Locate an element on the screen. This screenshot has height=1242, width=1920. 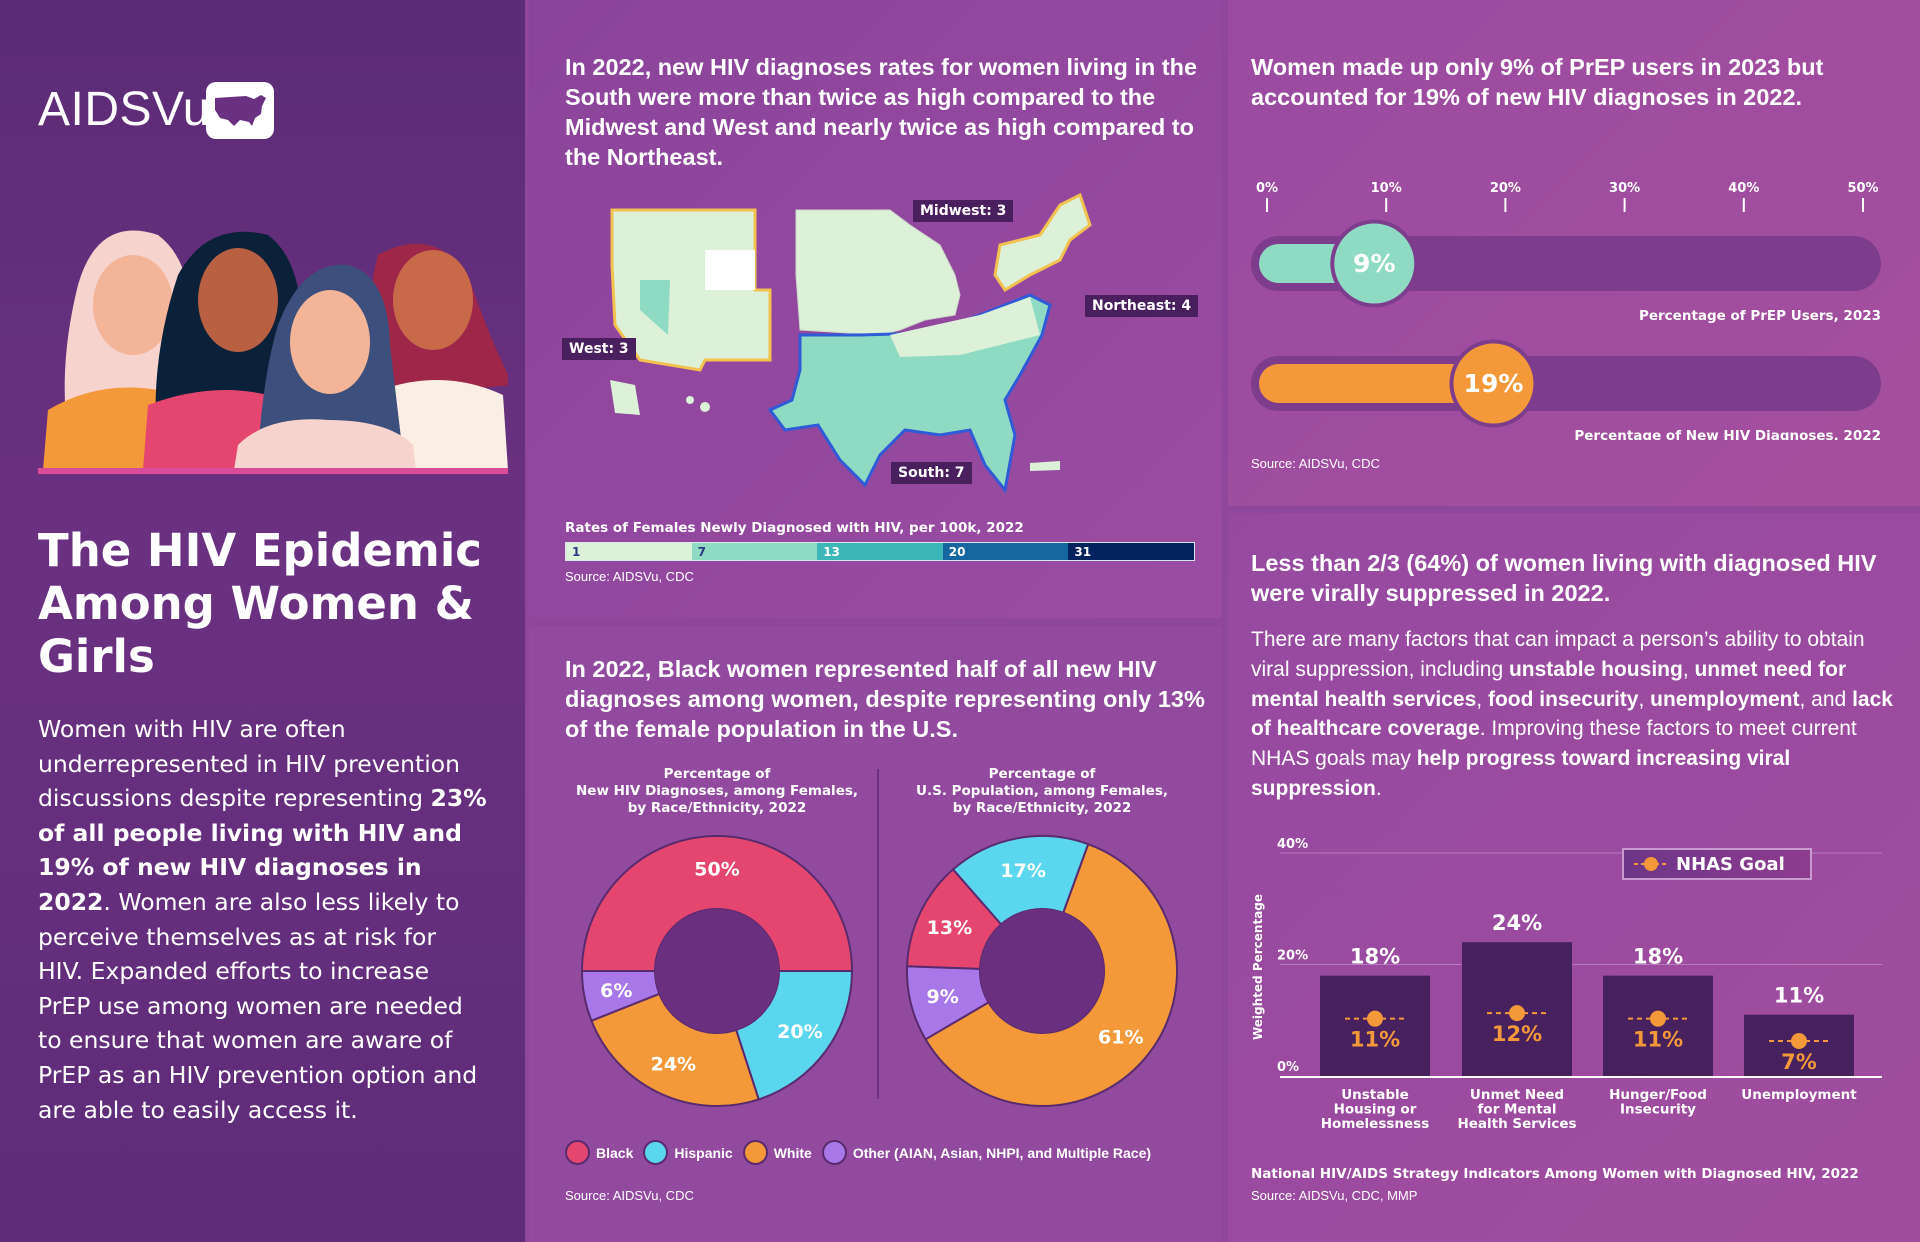
axis-tick-label: 20% is located at coordinates (1505, 188).